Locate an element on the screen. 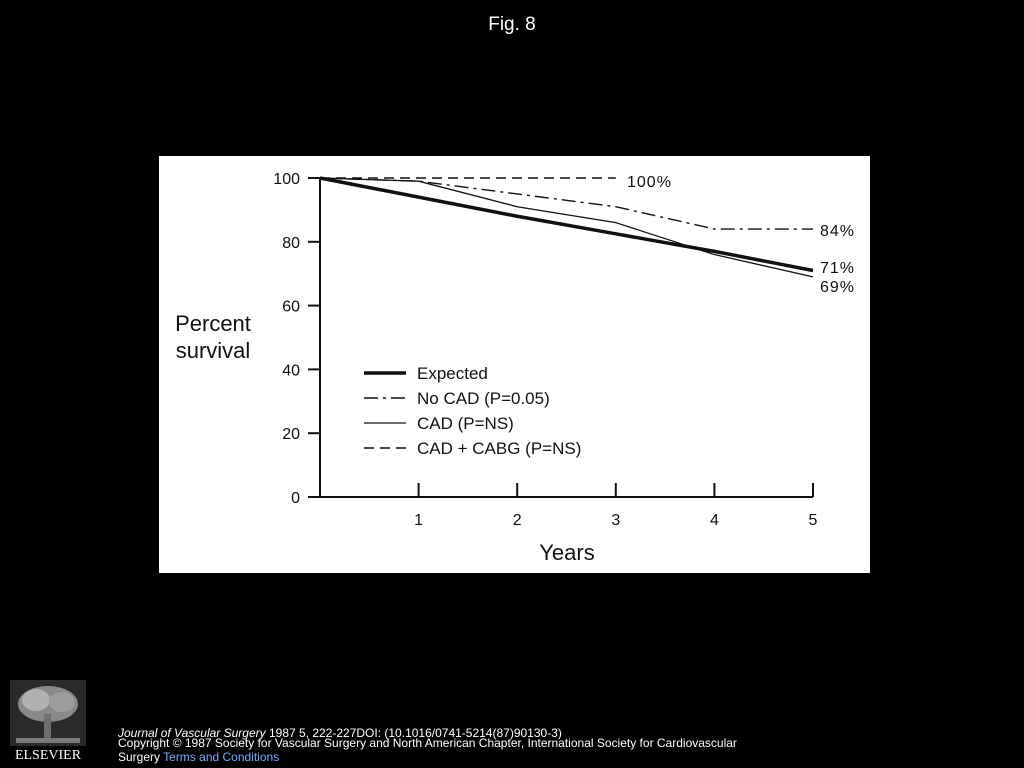  legend-label-4: CAD + CABG (P=NS) is located at coordinates (499, 448).